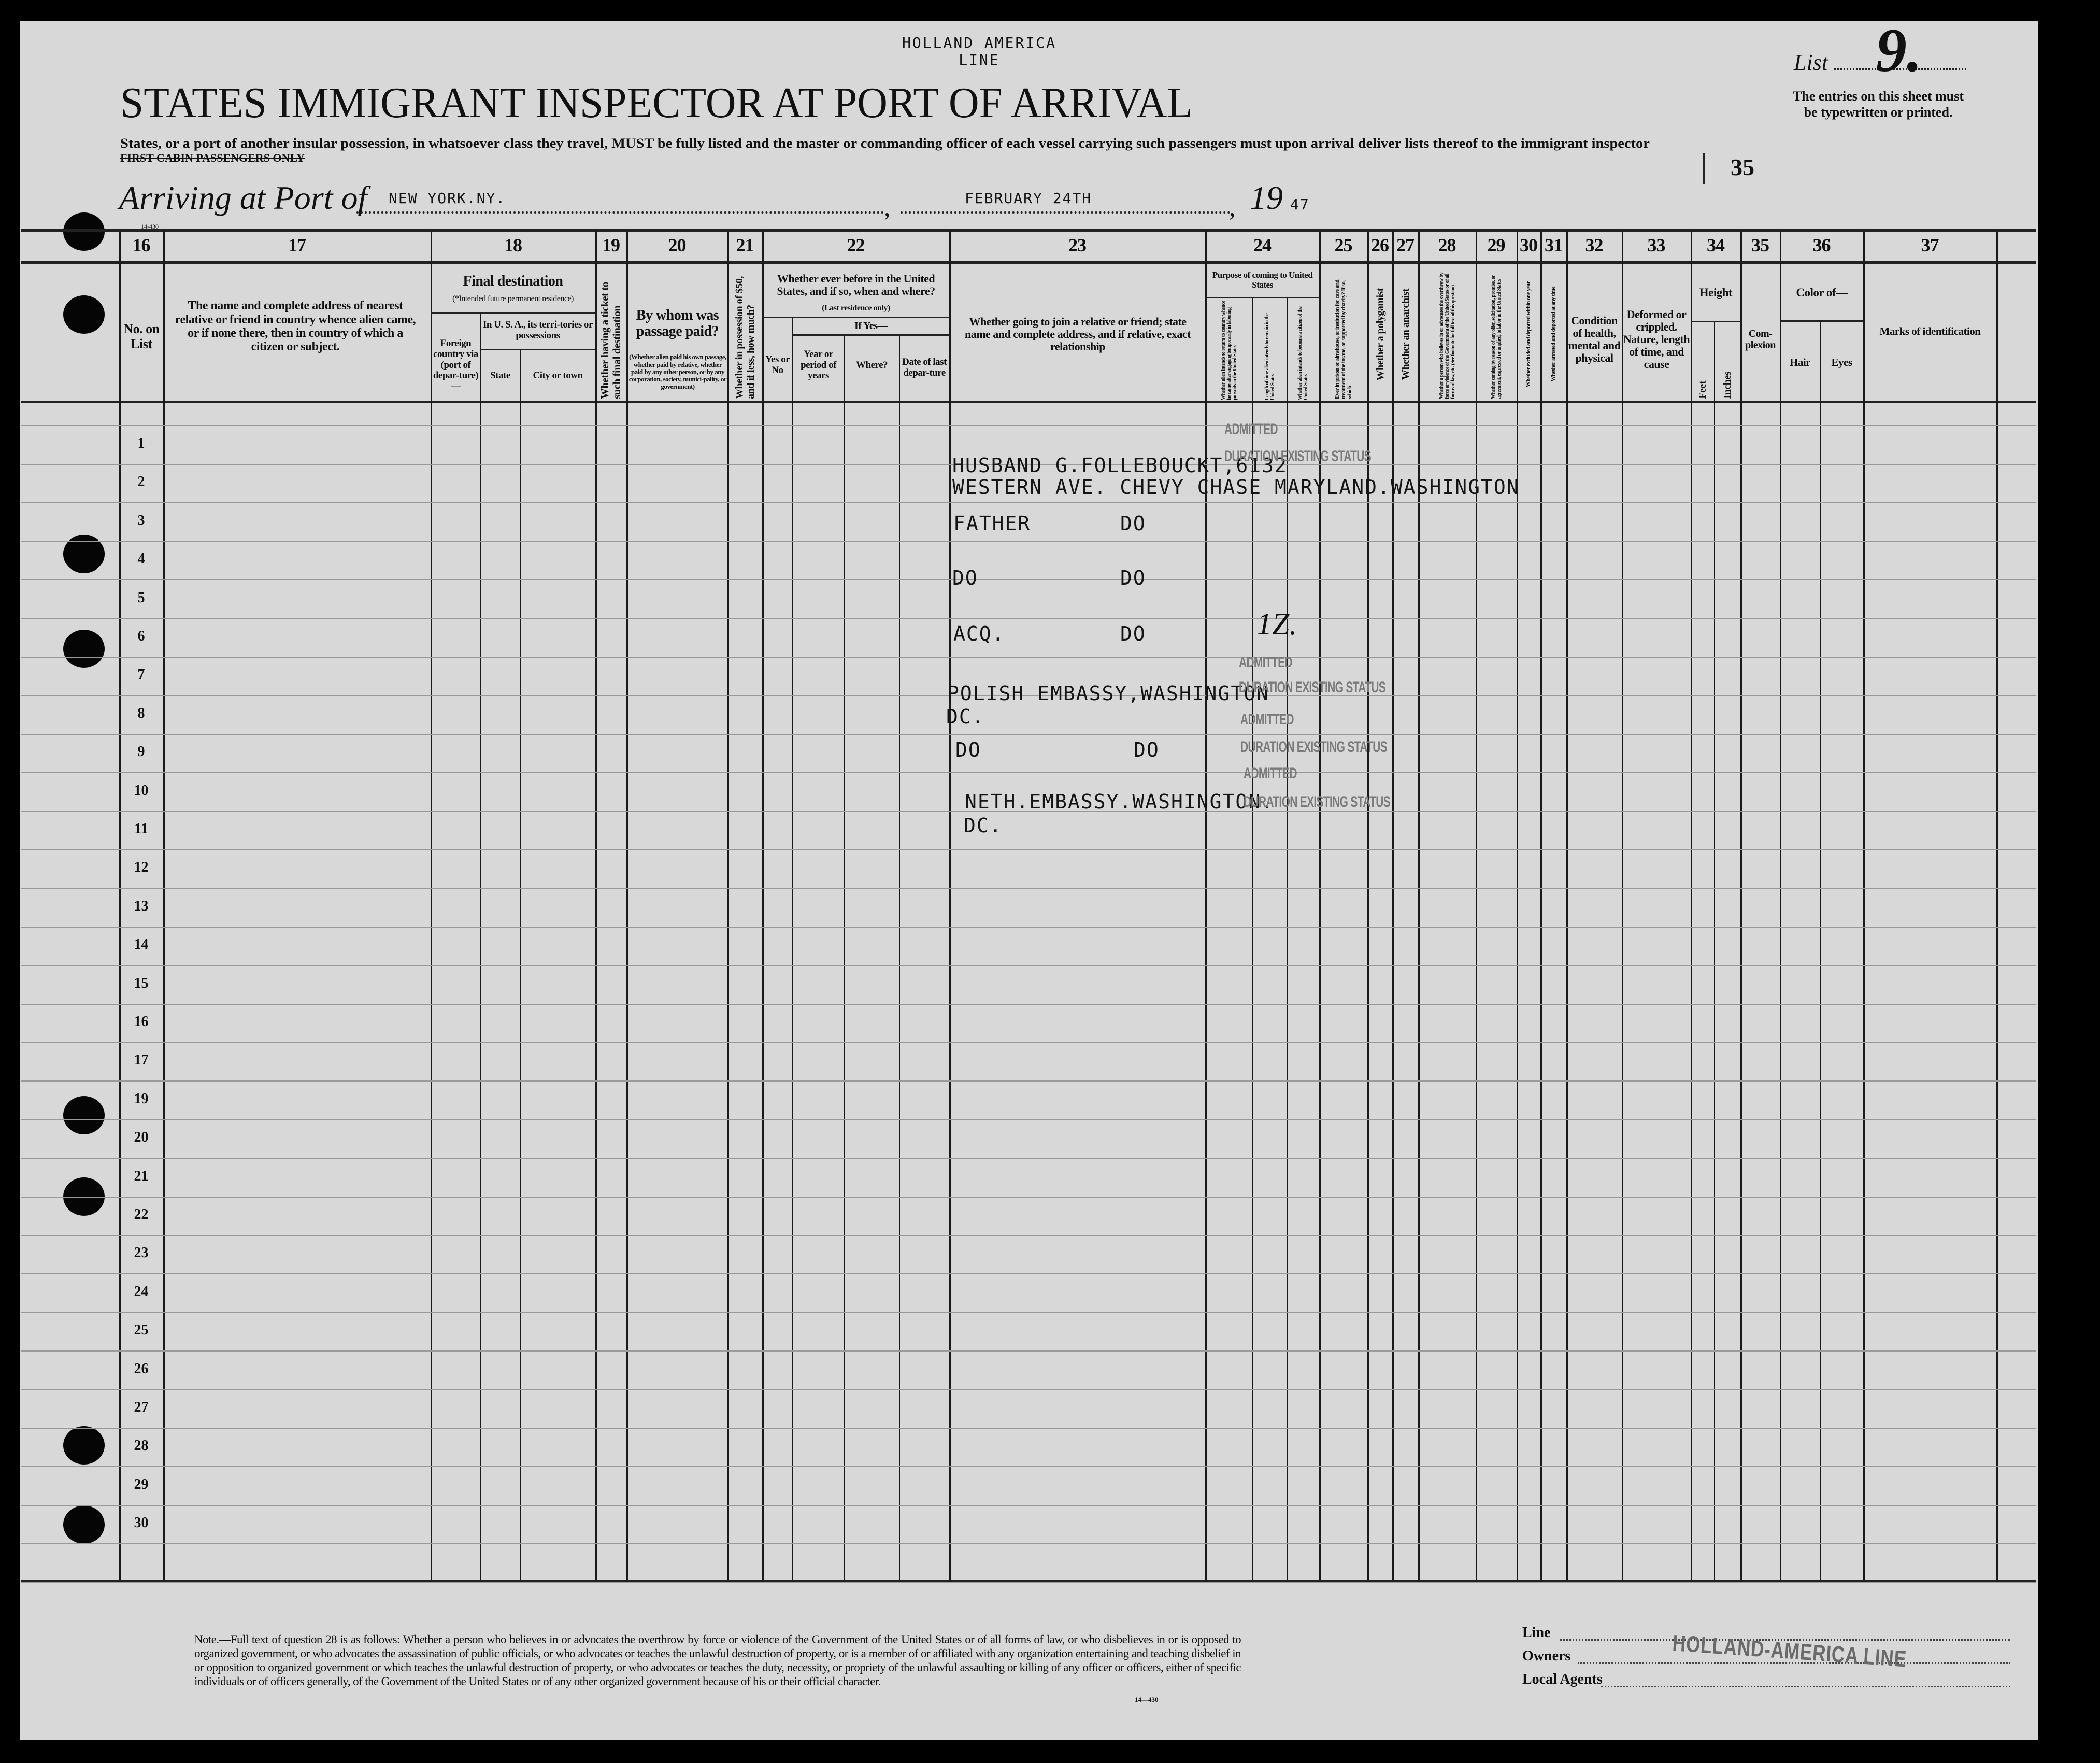 The width and height of the screenshot is (2100, 1763). What do you see at coordinates (141, 791) in the screenshot?
I see `row-number: 10` at bounding box center [141, 791].